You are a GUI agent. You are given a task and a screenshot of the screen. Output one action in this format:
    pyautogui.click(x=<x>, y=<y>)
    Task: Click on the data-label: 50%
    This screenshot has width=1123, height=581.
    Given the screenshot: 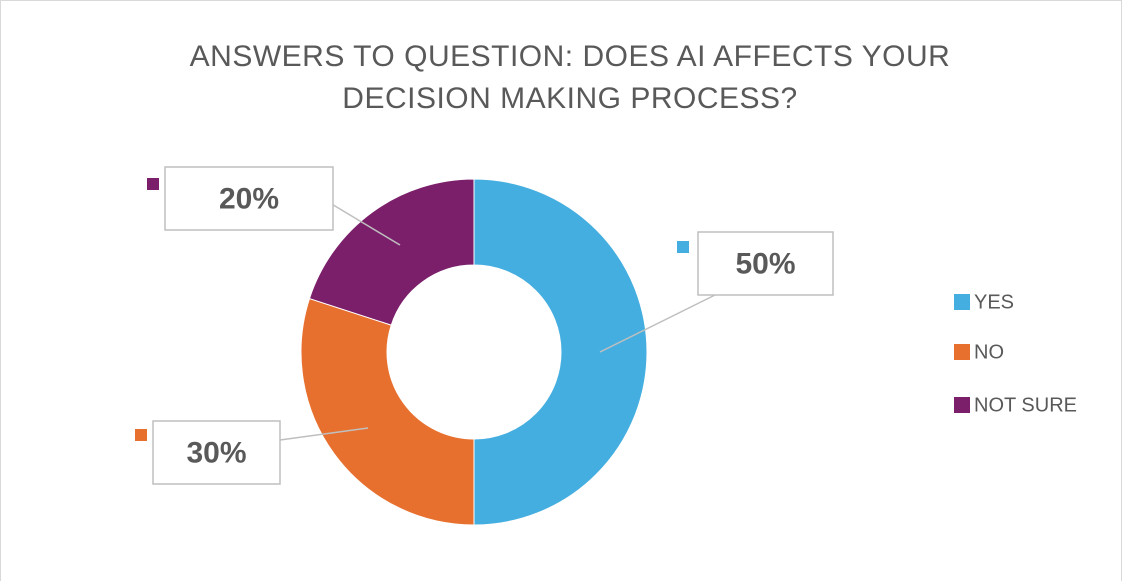 What is the action you would take?
    pyautogui.click(x=765, y=263)
    